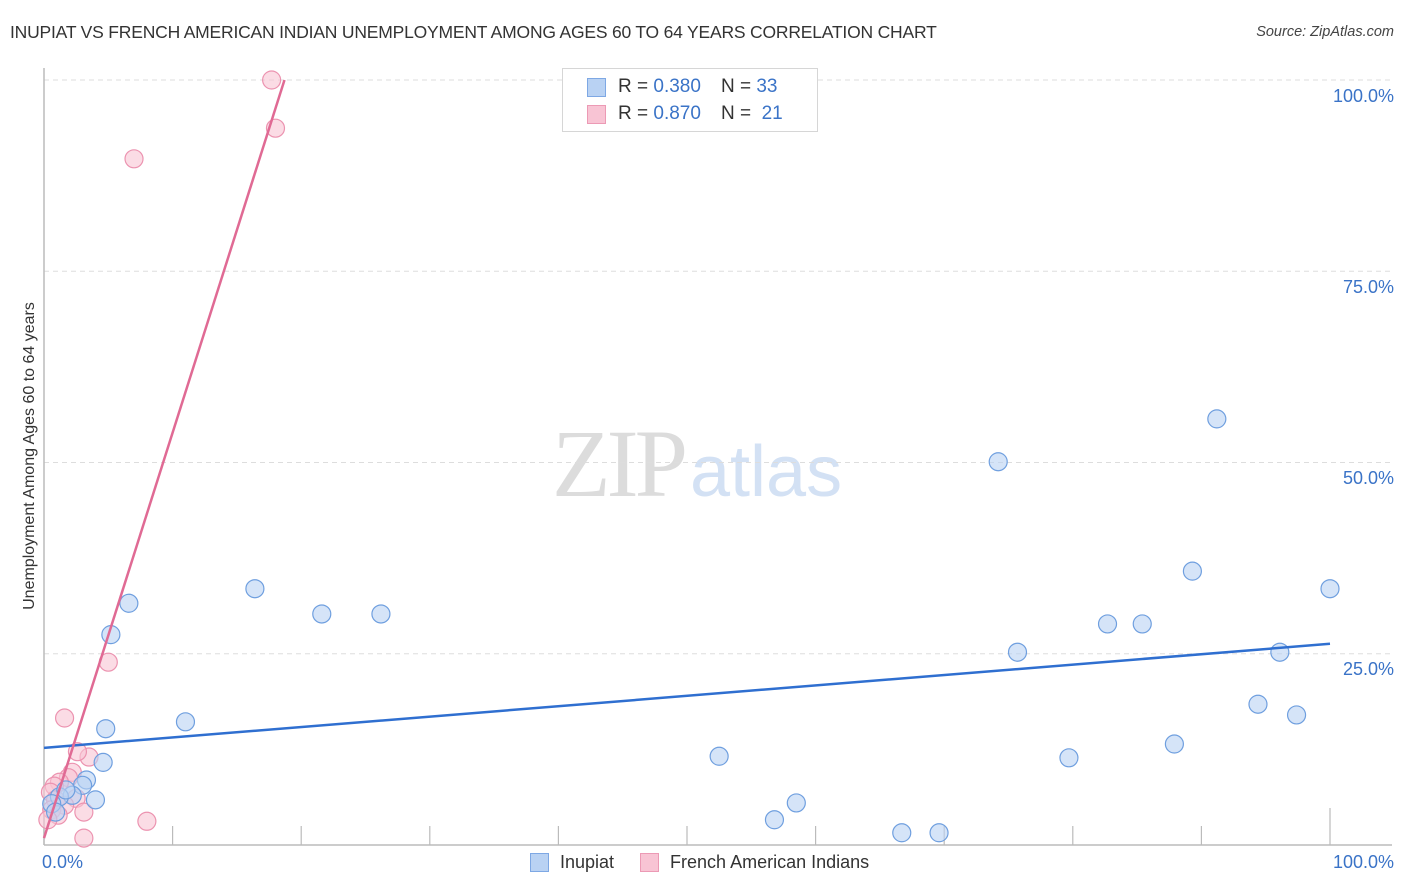  I want to click on n-value: 33, so click(767, 86).